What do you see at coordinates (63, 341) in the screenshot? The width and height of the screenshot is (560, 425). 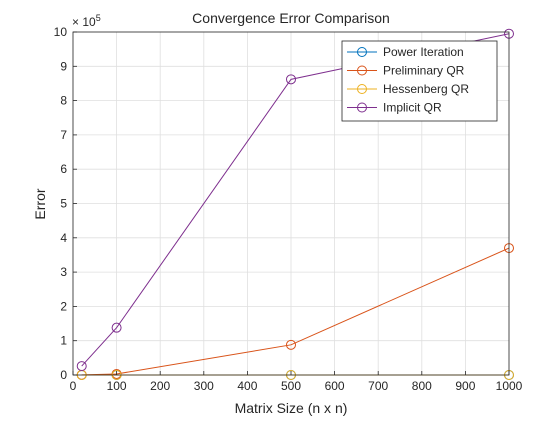 I see `y-tick-label: 1` at bounding box center [63, 341].